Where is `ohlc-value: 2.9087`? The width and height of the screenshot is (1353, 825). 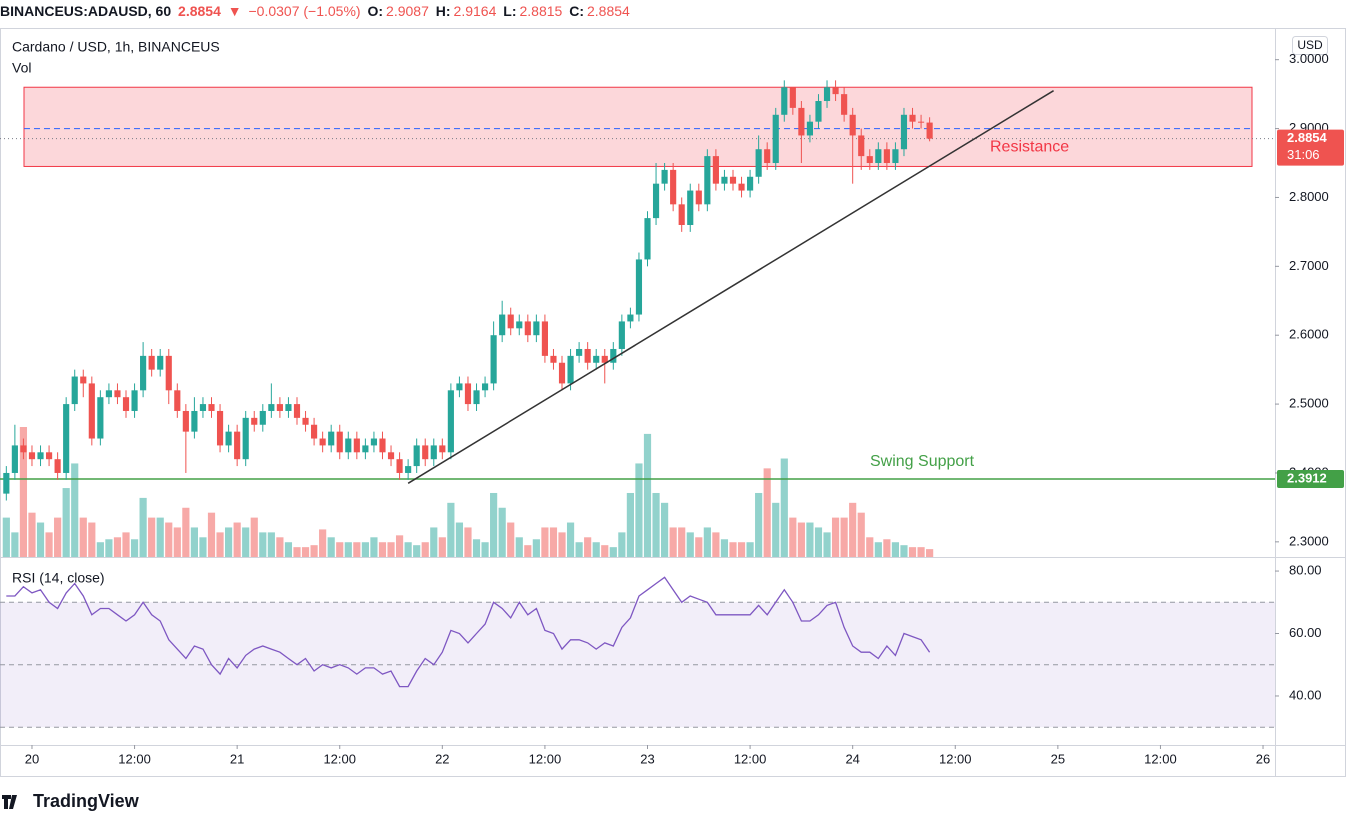
ohlc-value: 2.9087 is located at coordinates (407, 11).